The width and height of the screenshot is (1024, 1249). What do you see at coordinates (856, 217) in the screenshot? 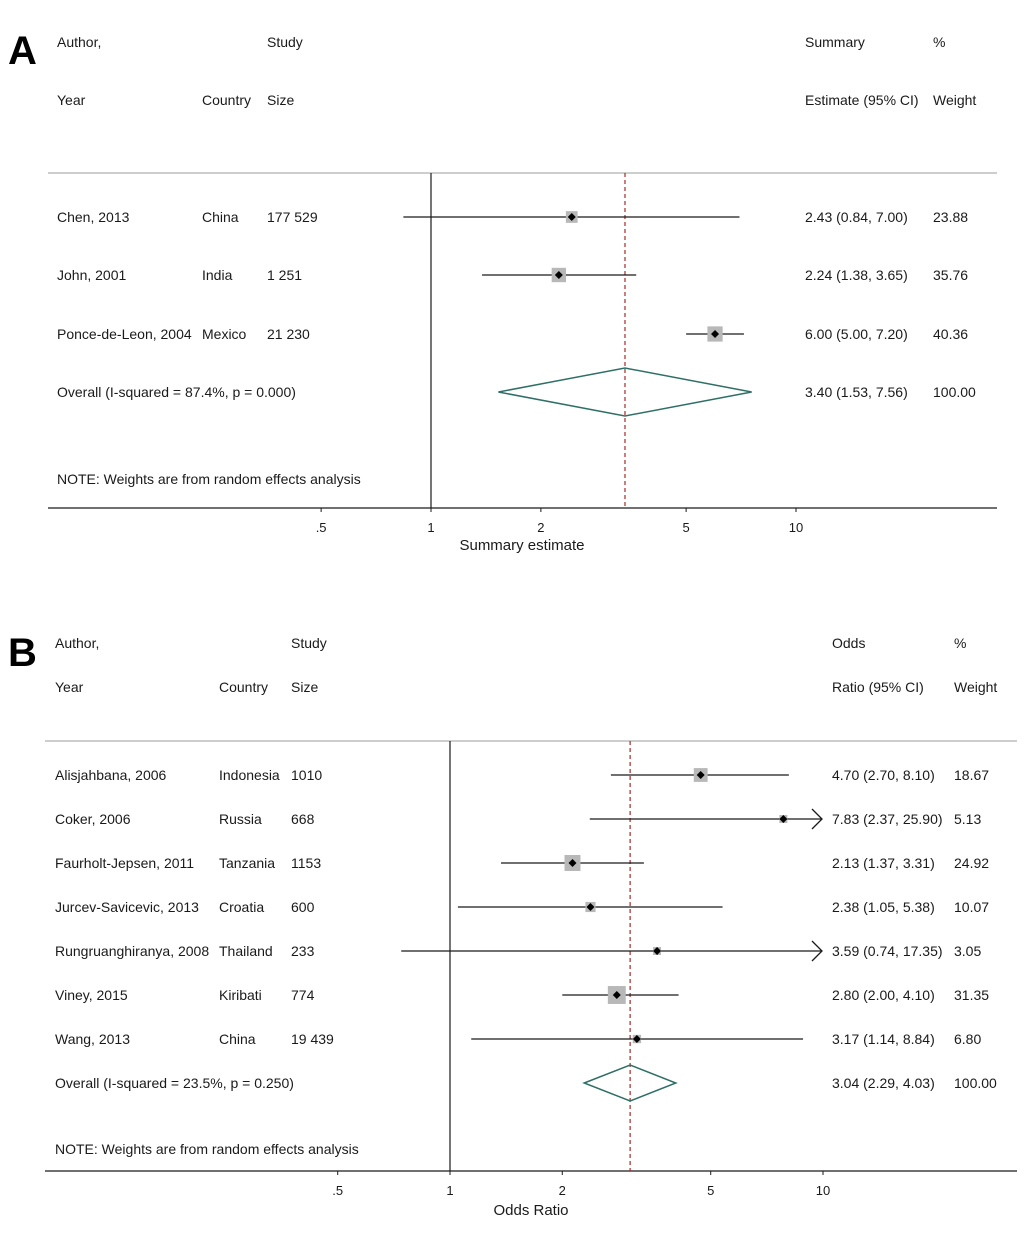
I see `study-ci: 2.43 (0.84, 7.00)` at bounding box center [856, 217].